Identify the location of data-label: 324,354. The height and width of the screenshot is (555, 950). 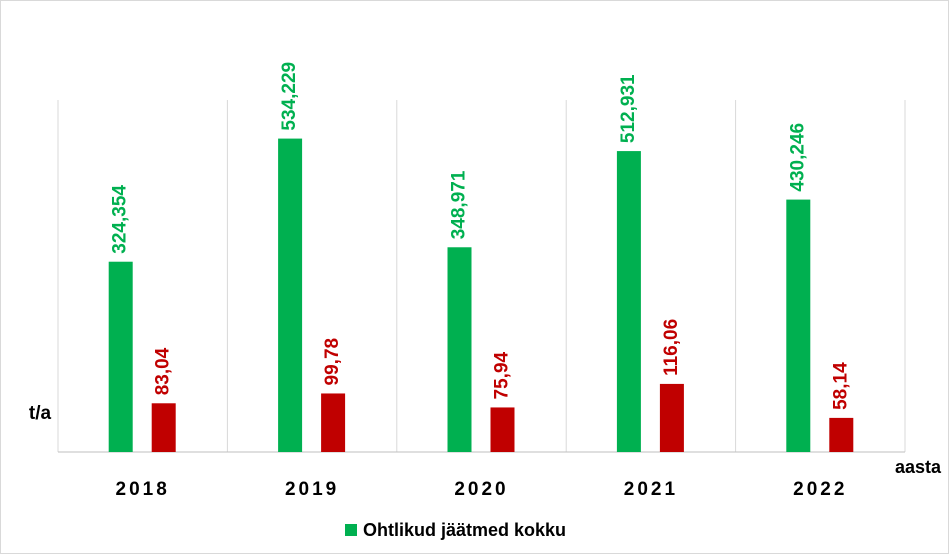
(120, 219).